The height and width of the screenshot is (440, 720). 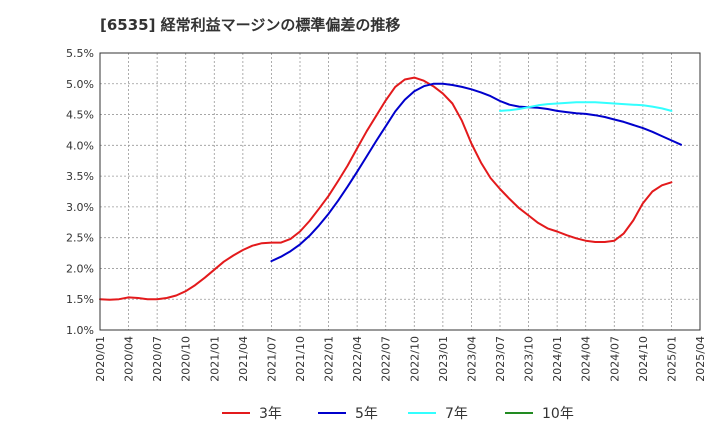 What do you see at coordinates (643, 359) in the screenshot?
I see `x-tick-label: 2024/10` at bounding box center [643, 359].